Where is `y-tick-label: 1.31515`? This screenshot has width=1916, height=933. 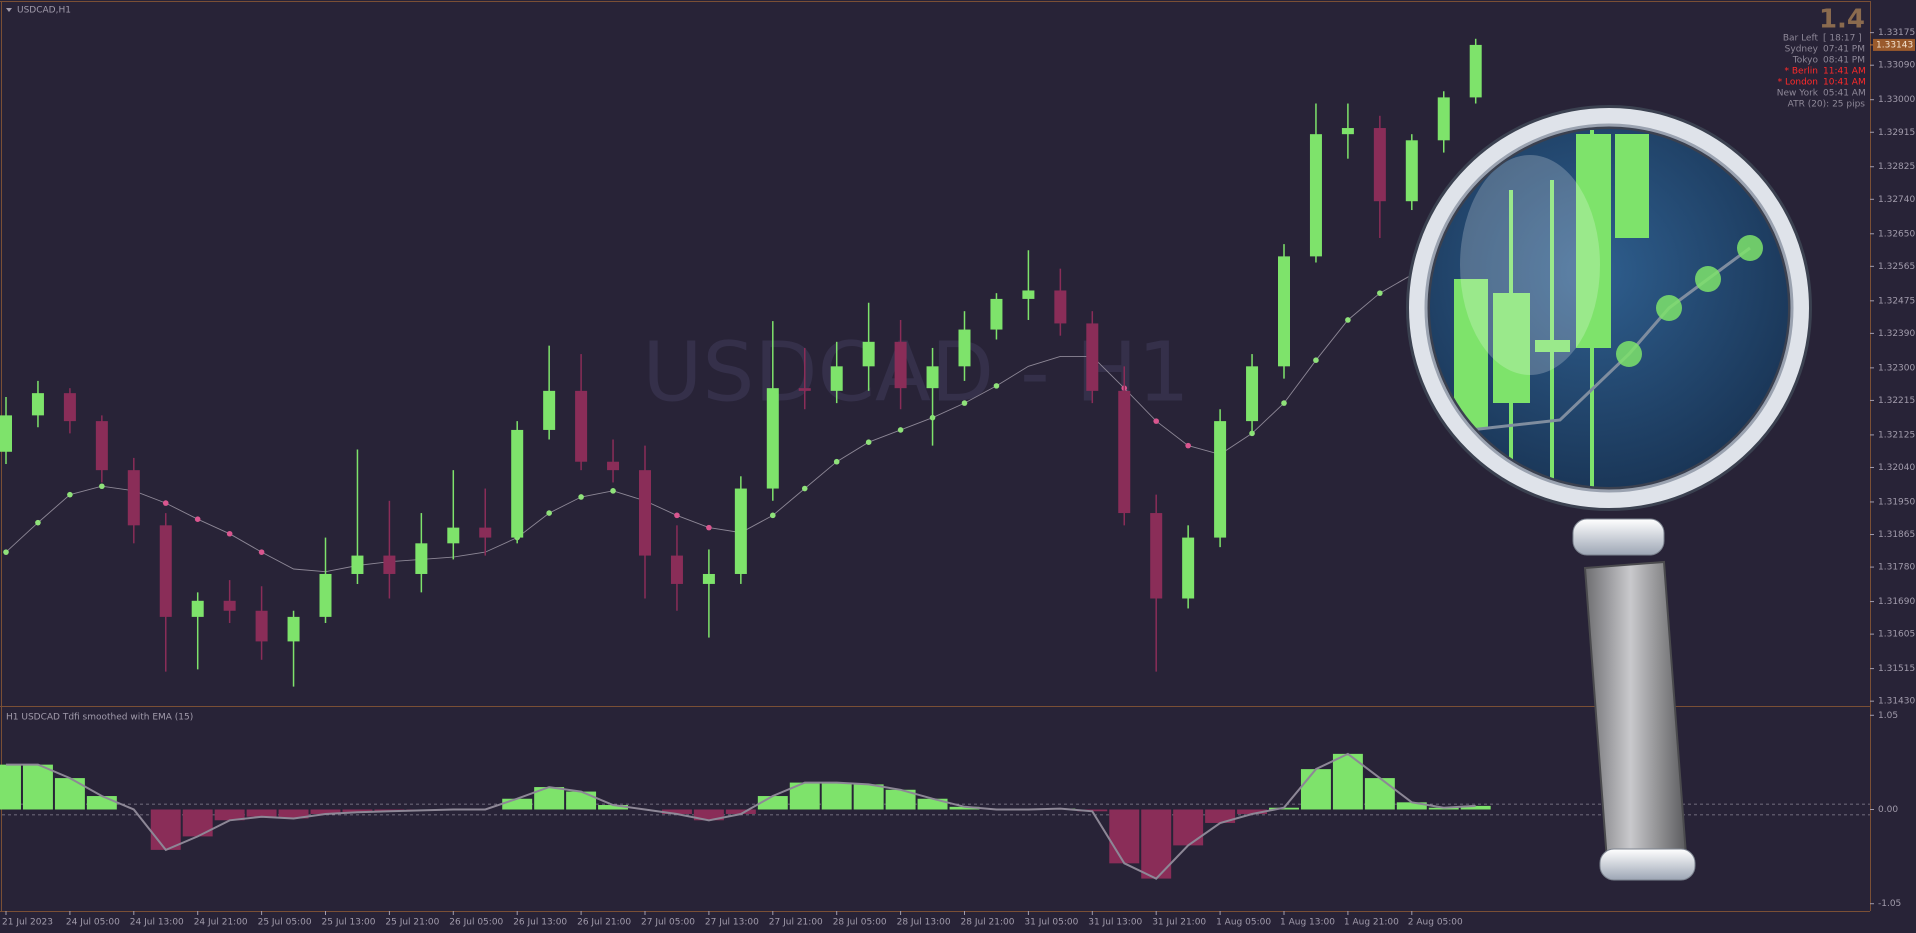 y-tick-label: 1.31515 is located at coordinates (1896, 669).